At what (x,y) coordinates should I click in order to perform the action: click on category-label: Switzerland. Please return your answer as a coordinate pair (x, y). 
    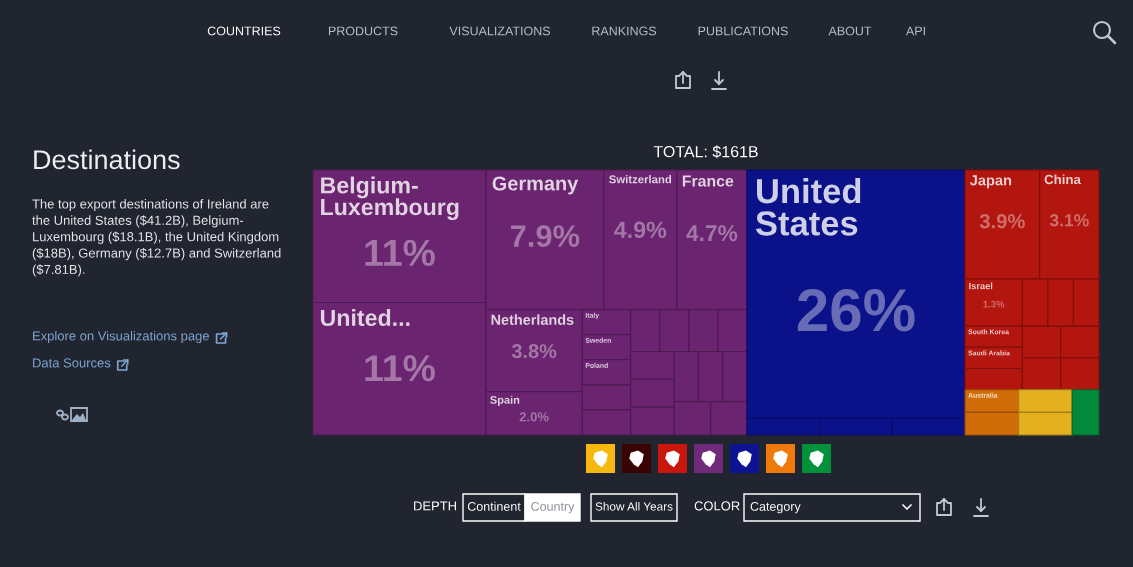
    Looking at the image, I should click on (640, 179).